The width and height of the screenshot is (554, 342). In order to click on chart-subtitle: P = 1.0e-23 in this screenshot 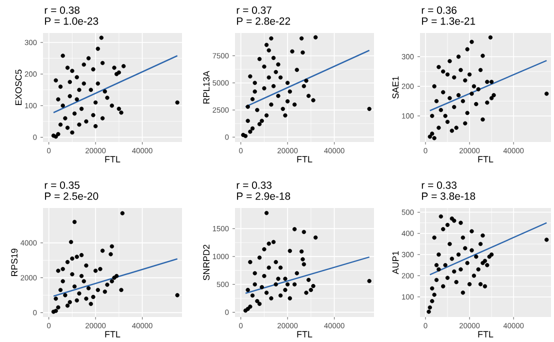, I will do `click(71, 21)`.